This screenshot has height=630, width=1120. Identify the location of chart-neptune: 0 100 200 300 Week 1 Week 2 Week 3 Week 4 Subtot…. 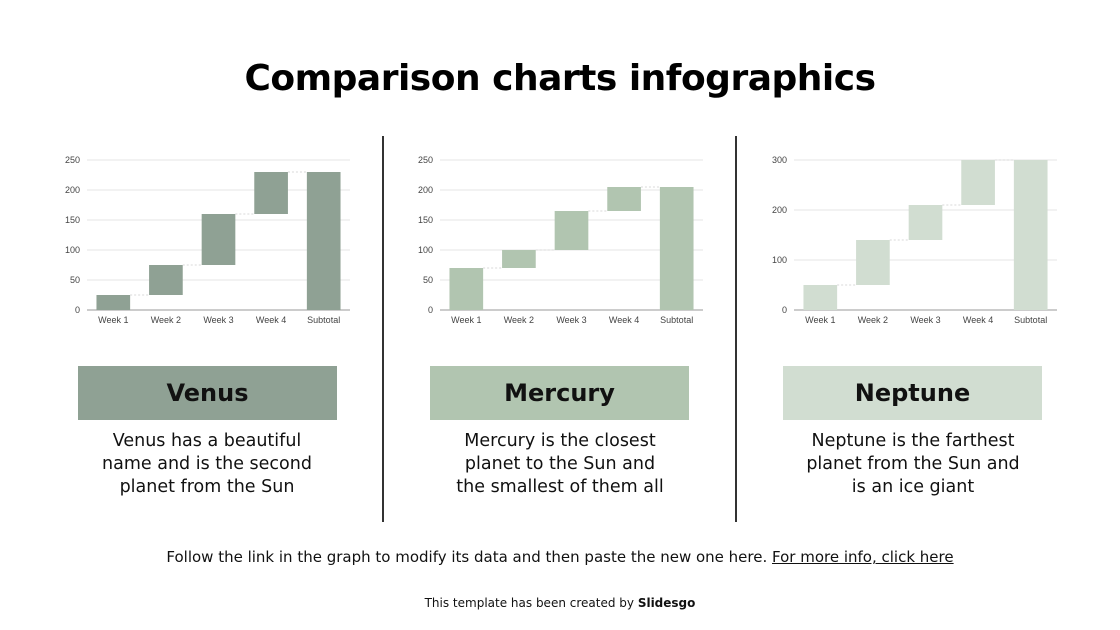
(927, 240).